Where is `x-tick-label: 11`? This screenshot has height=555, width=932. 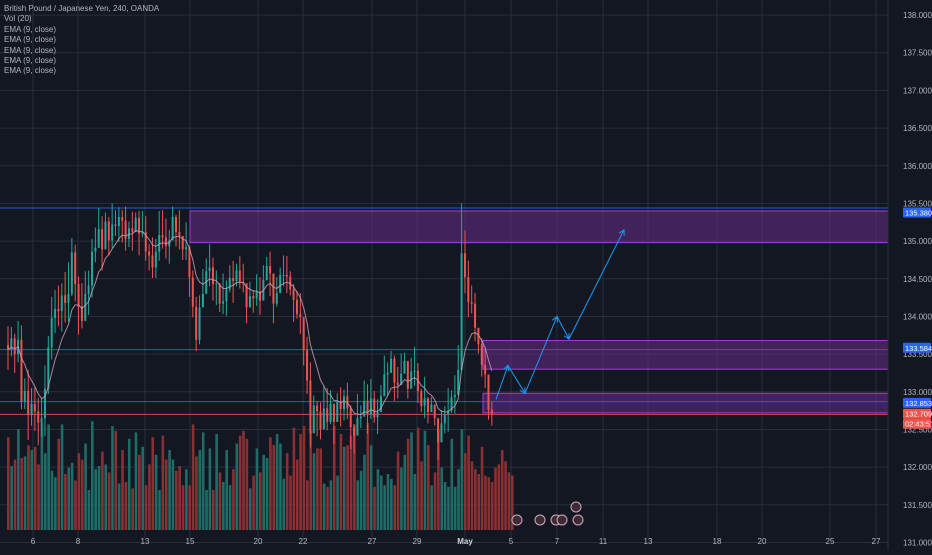
x-tick-label: 11 is located at coordinates (603, 541).